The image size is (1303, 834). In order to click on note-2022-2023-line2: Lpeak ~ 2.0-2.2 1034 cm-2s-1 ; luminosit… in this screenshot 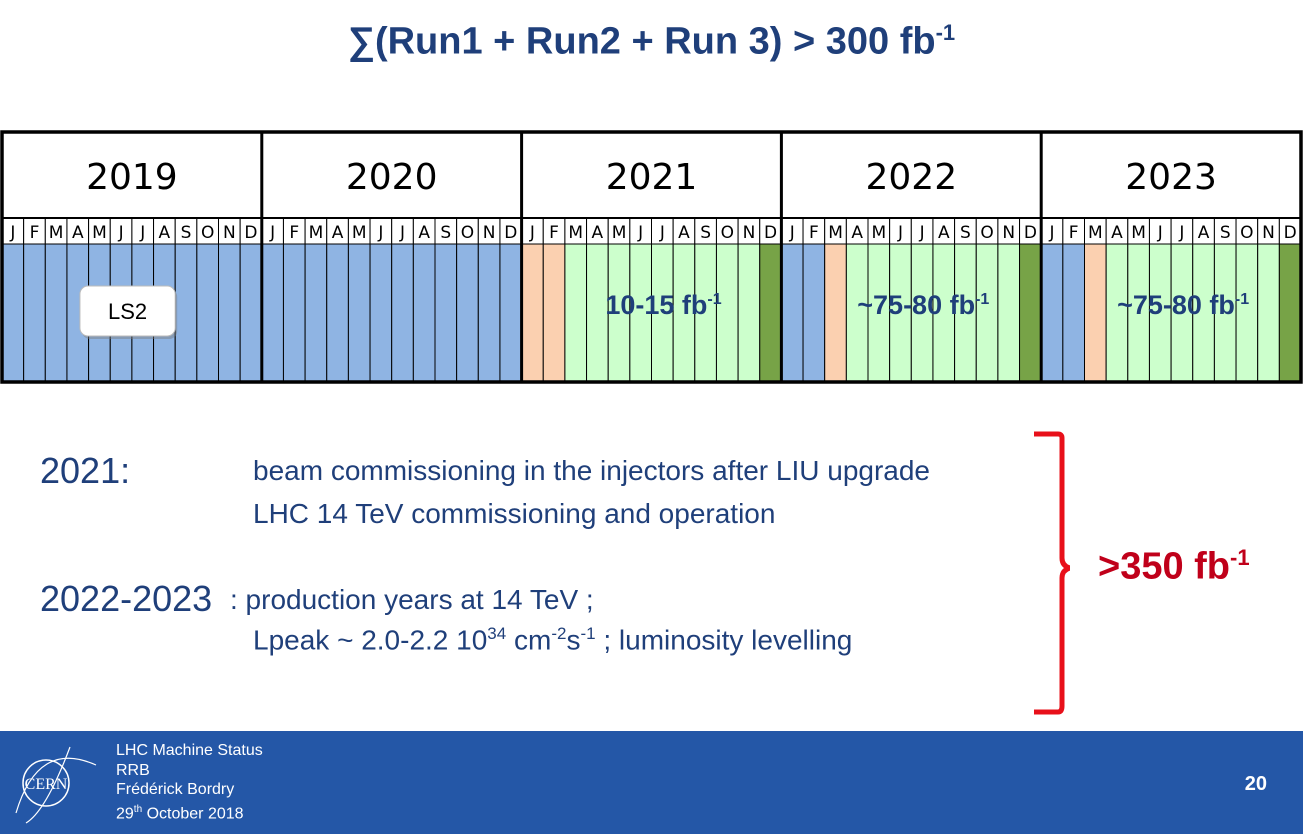, I will do `click(552, 640)`.